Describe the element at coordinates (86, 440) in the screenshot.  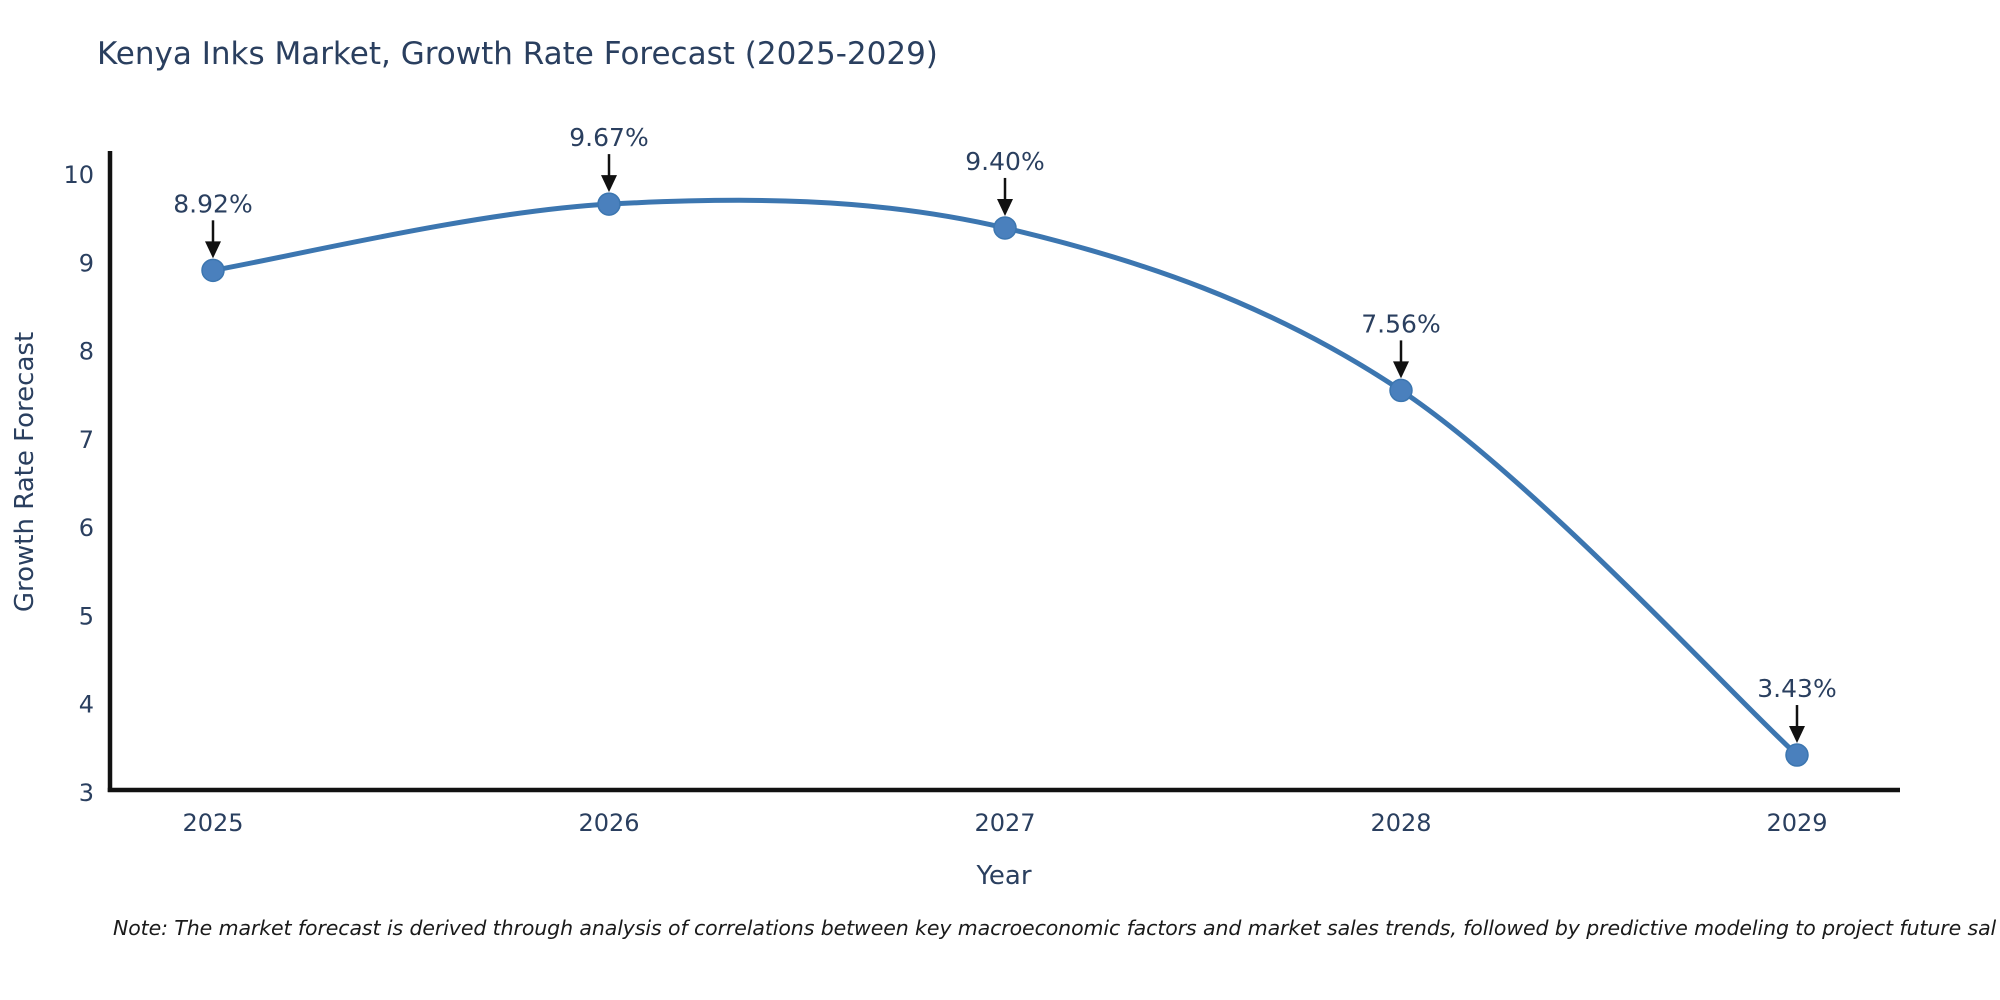
I see `y-tick-label: 7` at that location.